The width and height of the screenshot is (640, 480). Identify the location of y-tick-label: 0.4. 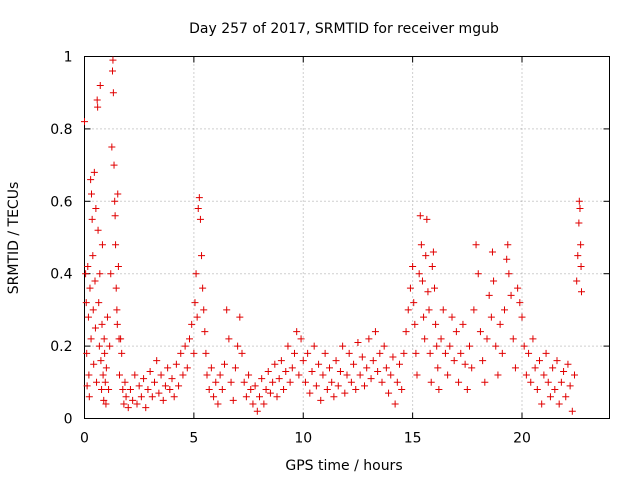
(61, 275).